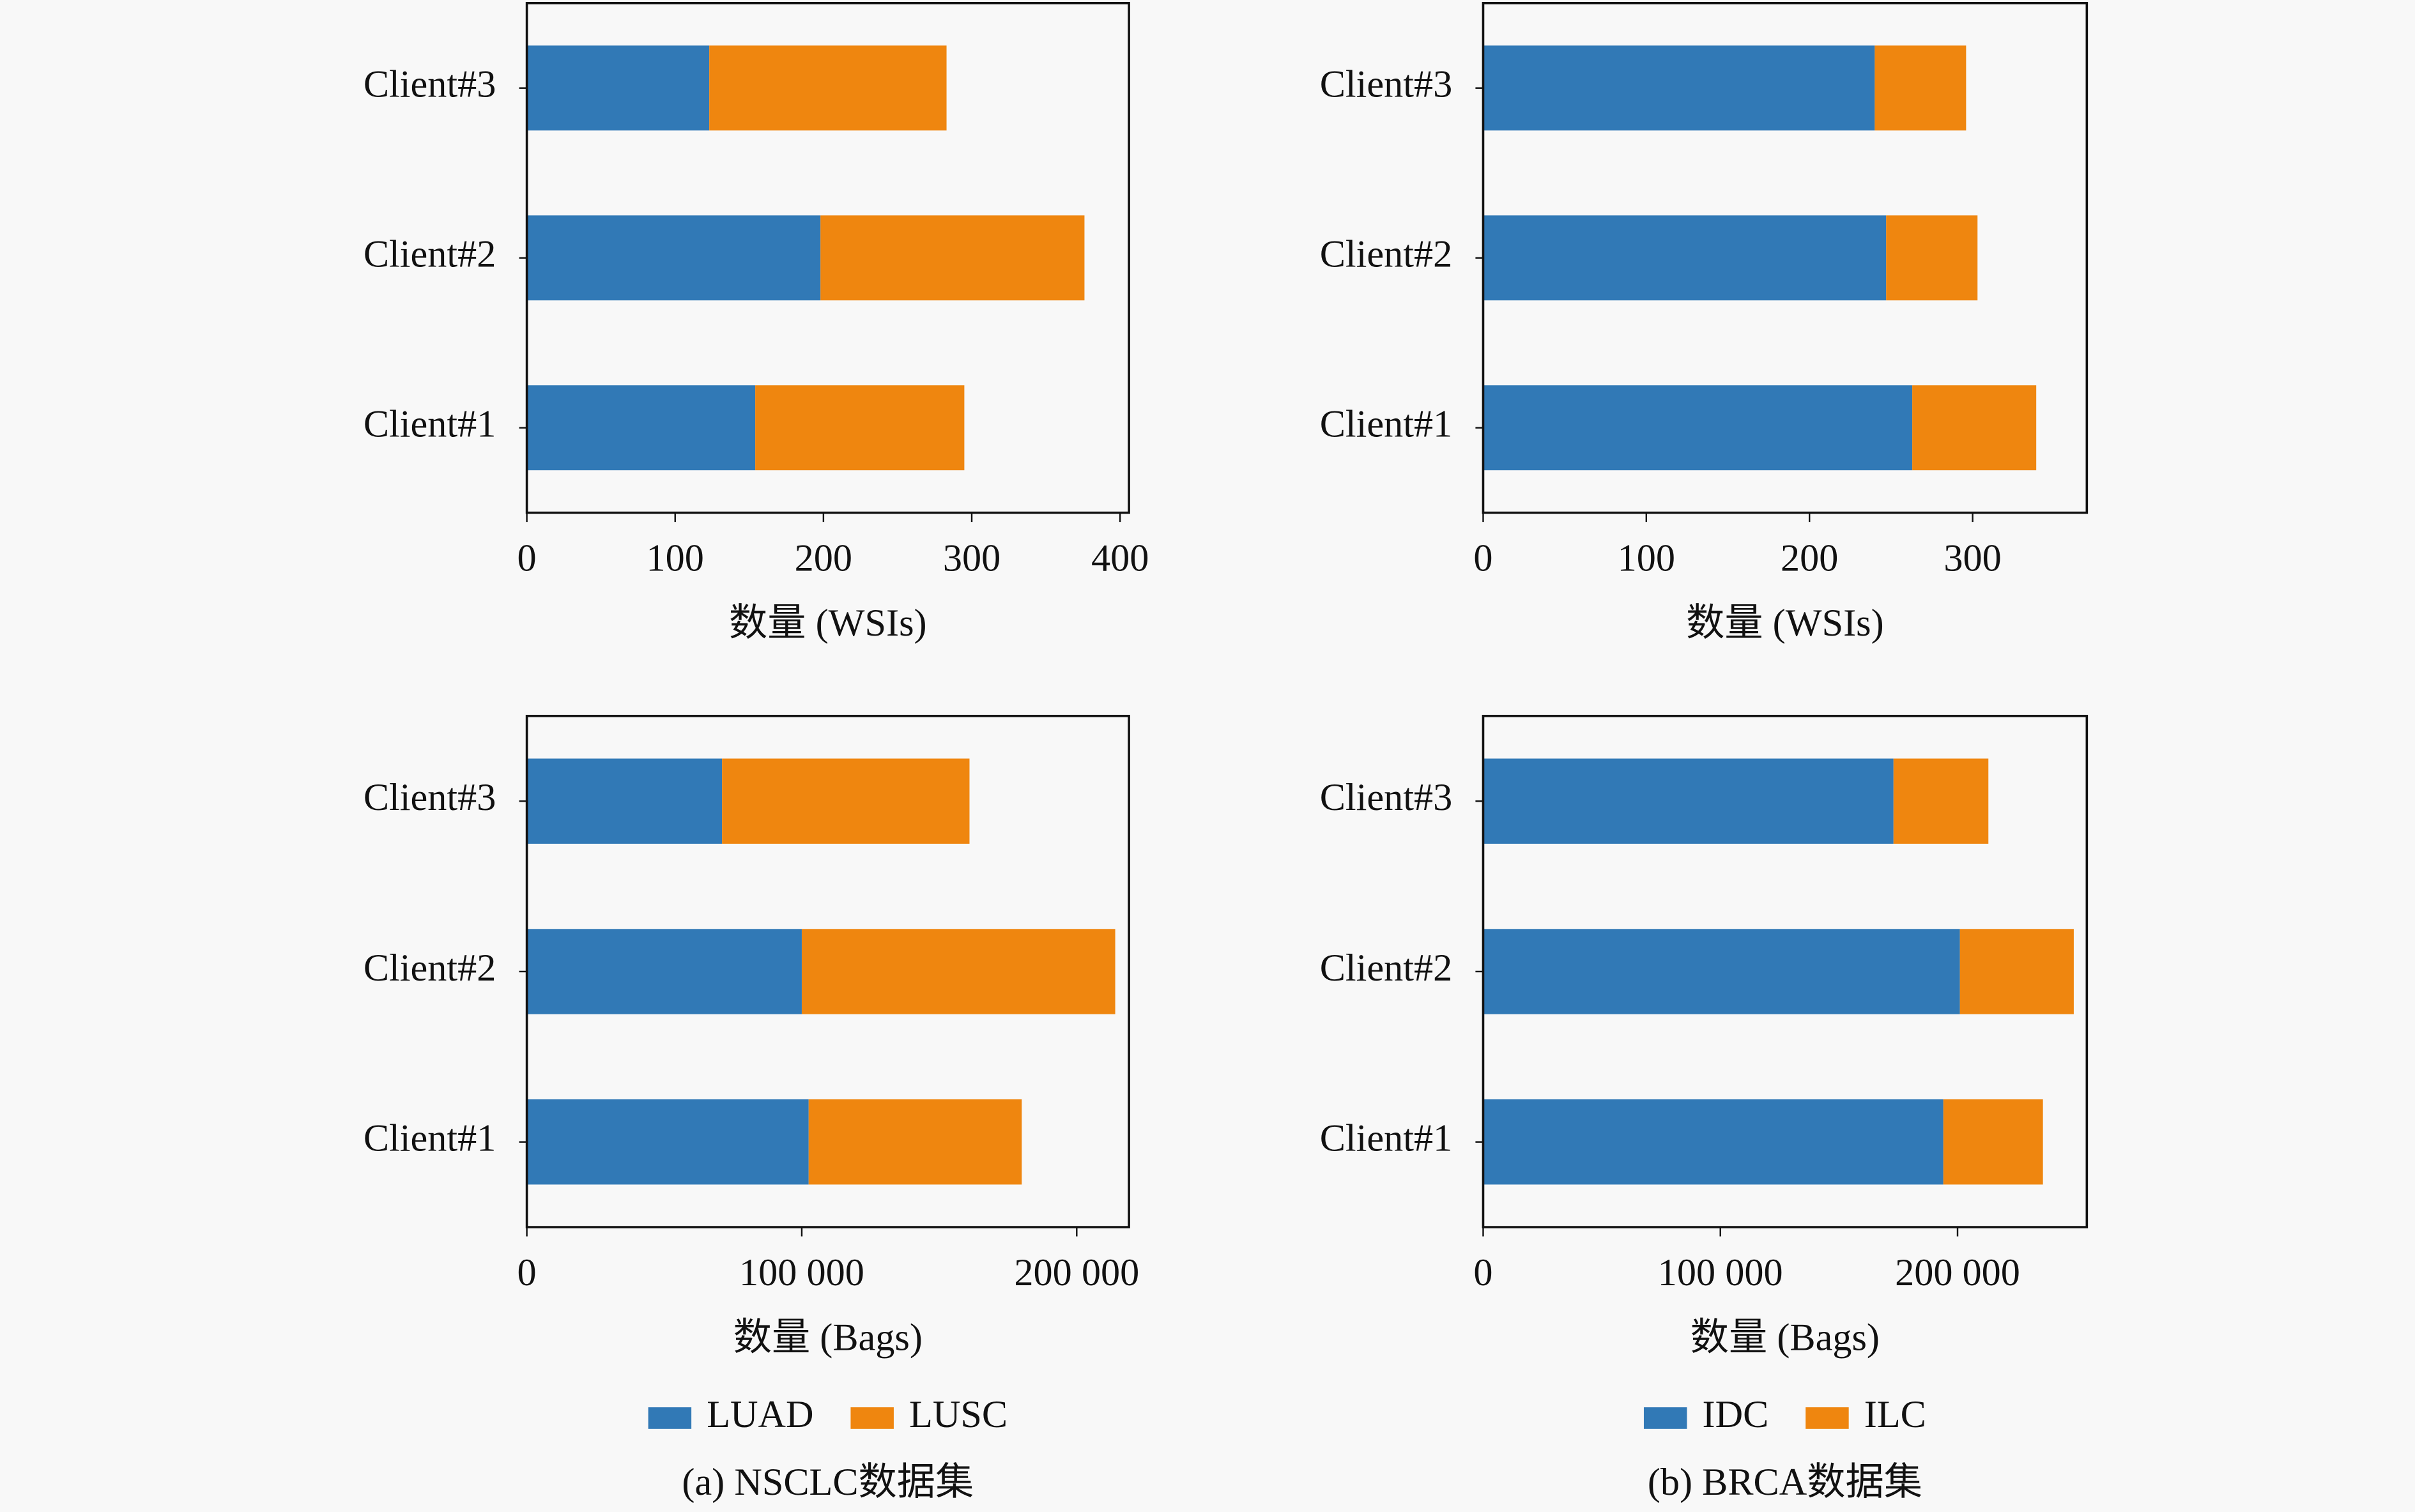  Describe the element at coordinates (1736, 1415) in the screenshot. I see `legend-label: IDC` at that location.